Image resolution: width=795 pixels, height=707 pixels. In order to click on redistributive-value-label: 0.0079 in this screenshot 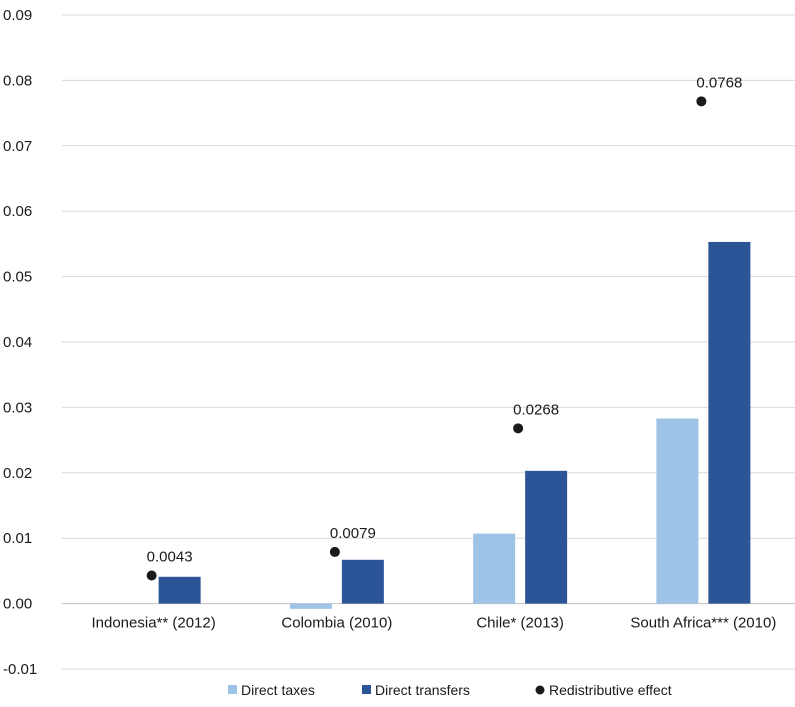, I will do `click(353, 533)`.